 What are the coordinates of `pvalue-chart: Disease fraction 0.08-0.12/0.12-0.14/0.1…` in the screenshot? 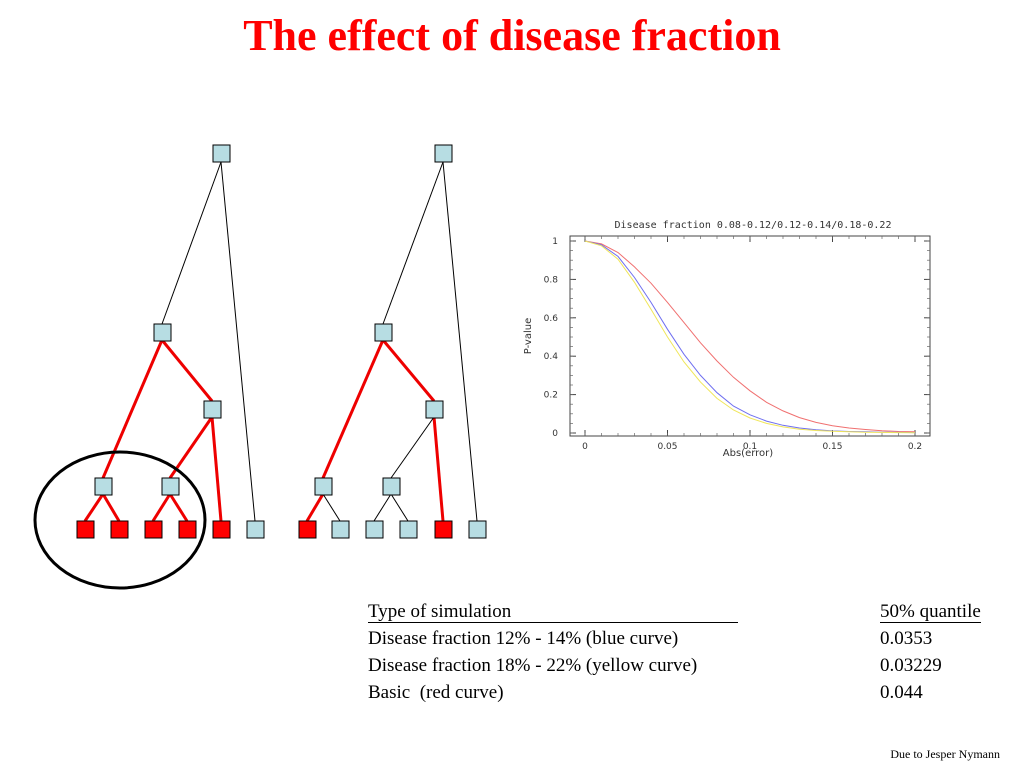 It's located at (727, 339).